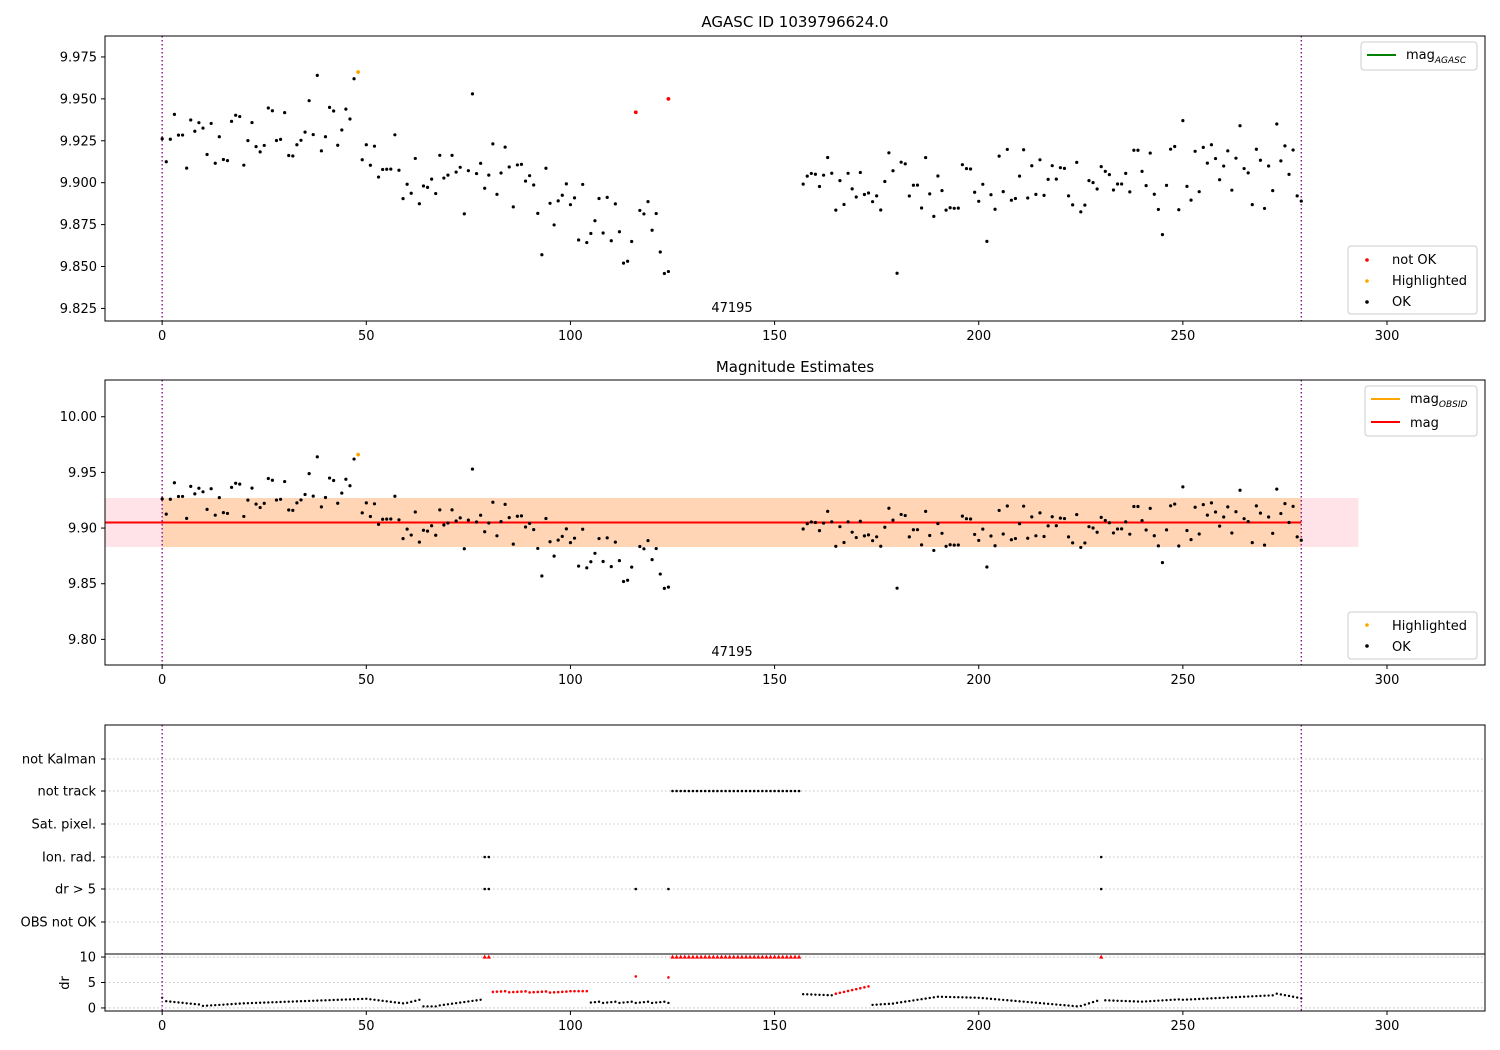  I want to click on panel2-x-ticks: 0 50 100 150 200 250 300, so click(778, 676).